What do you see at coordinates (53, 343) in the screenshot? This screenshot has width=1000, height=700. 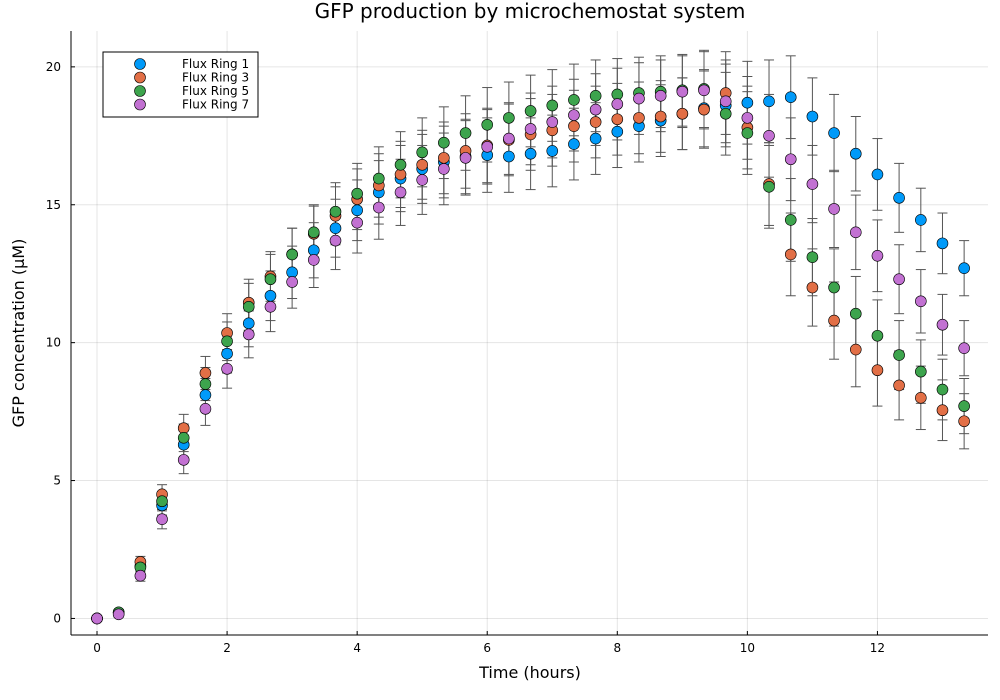 I see `y-tick-label: 10` at bounding box center [53, 343].